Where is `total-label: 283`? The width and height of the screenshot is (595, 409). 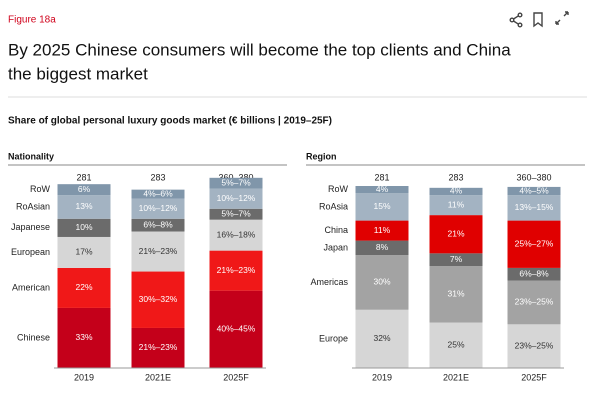
total-label: 283 is located at coordinates (157, 177).